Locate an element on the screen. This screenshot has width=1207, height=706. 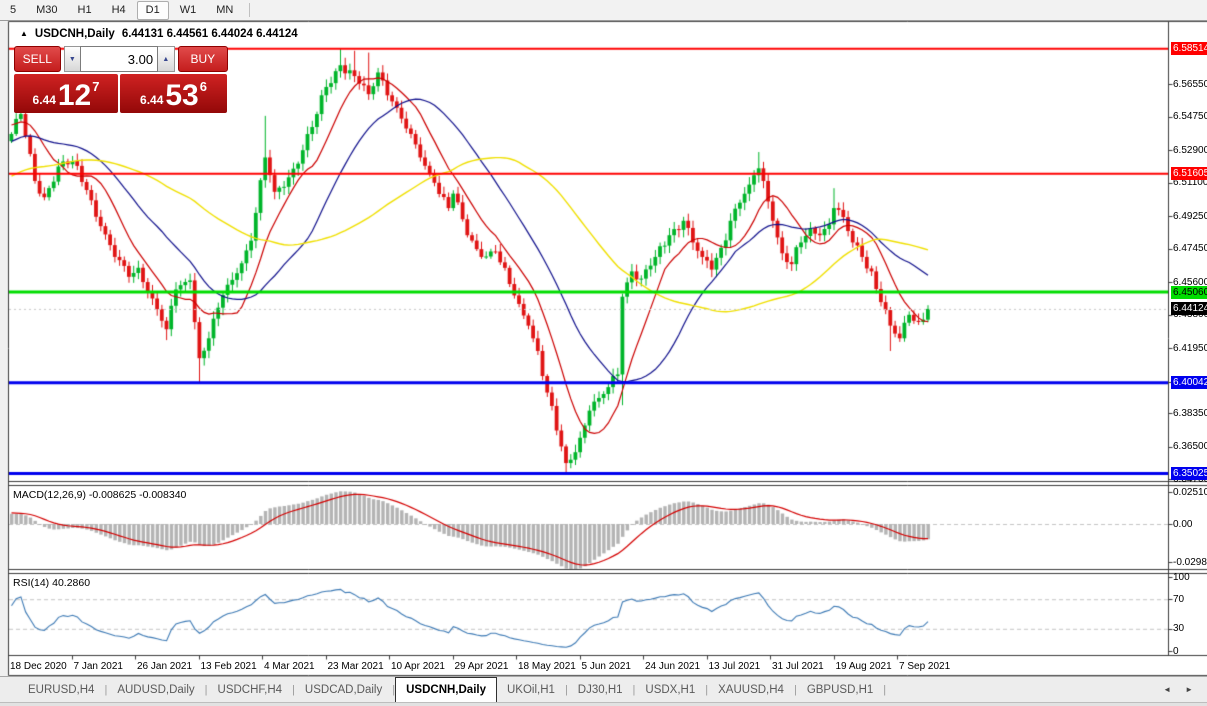
date-tick-label: 10 Apr 2021 is located at coordinates (418, 666).